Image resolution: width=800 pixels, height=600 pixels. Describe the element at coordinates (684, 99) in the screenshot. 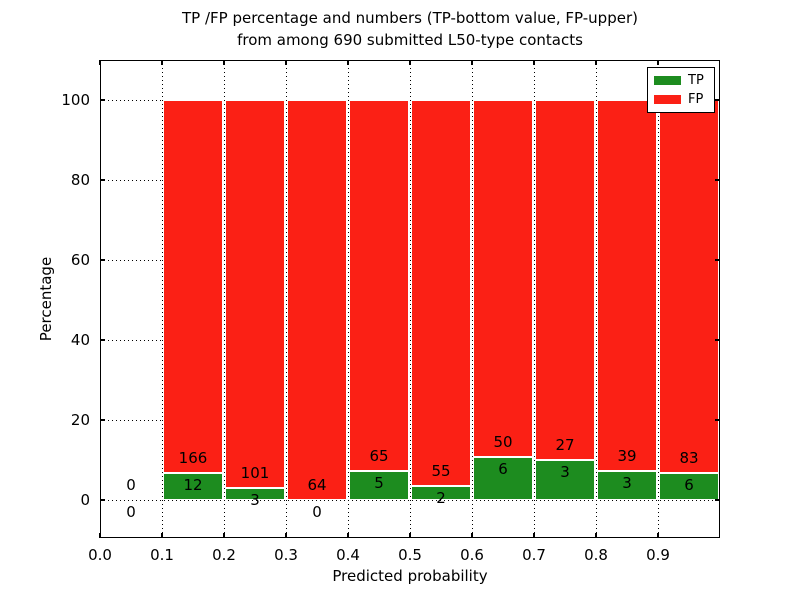

I see `legend-item: FP` at that location.